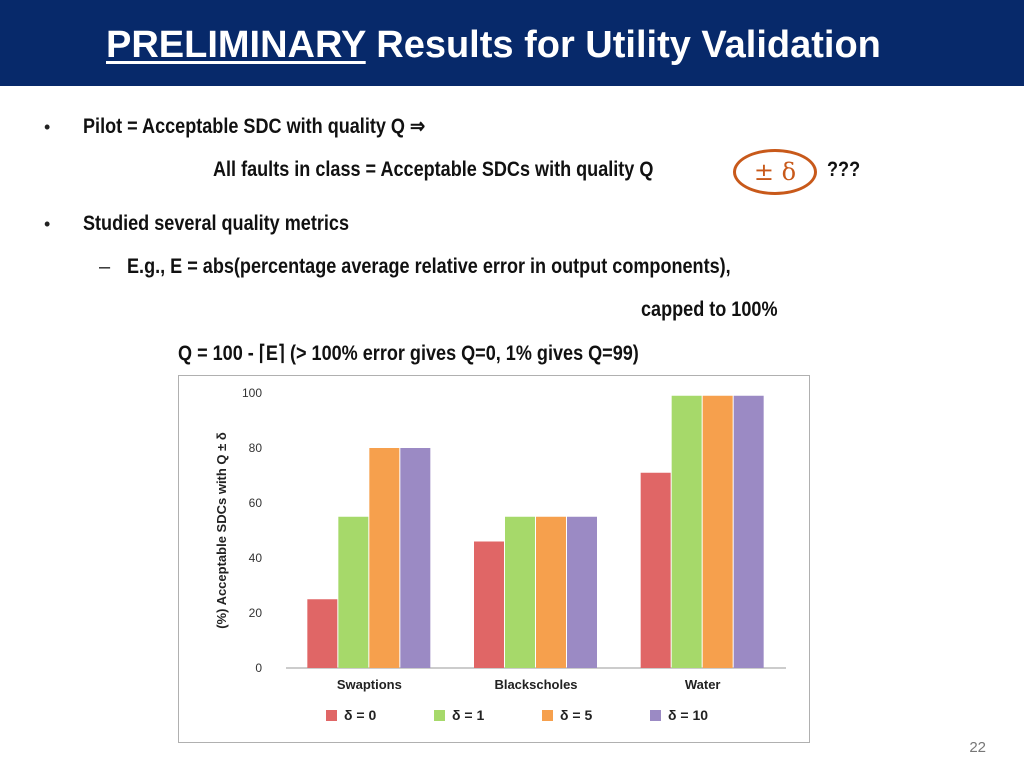  Describe the element at coordinates (105, 267) in the screenshot. I see `dash-marker: –` at that location.